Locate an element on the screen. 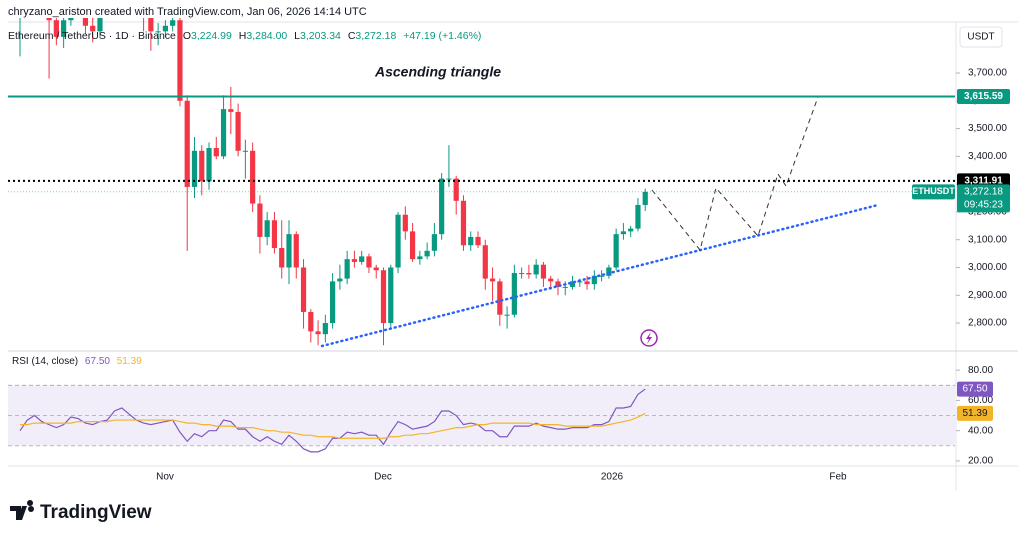  ohlc-key: H is located at coordinates (243, 36).